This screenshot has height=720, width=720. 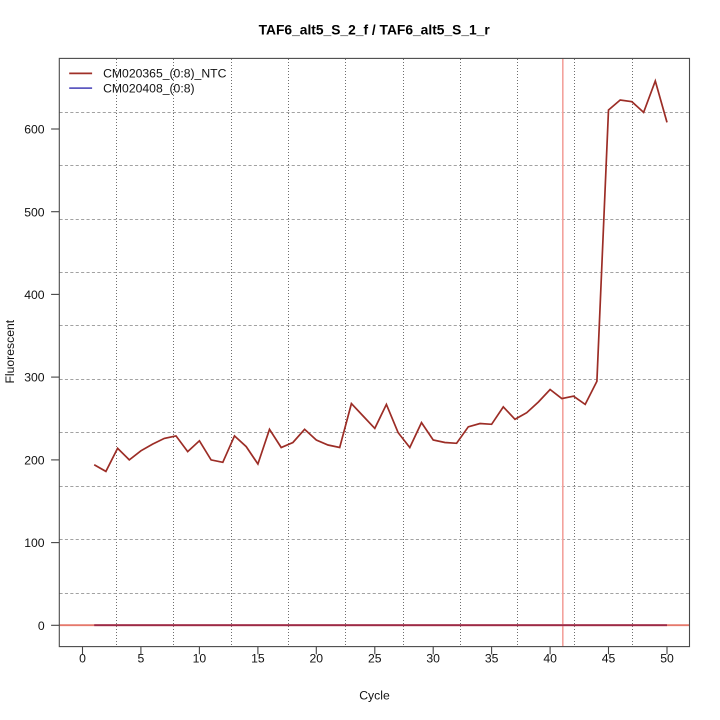 I want to click on svg-text: 45, so click(x=609, y=658).